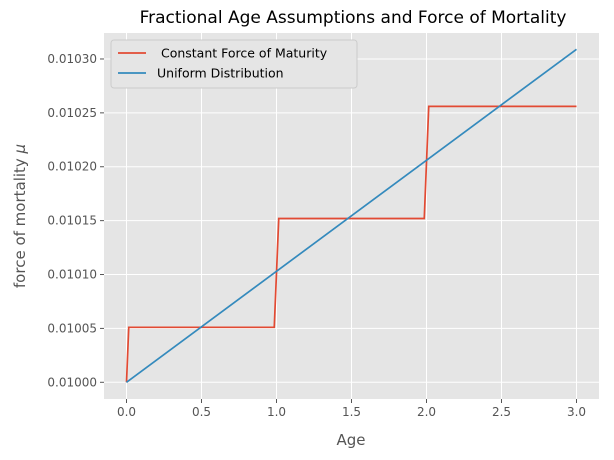 This screenshot has height=460, width=614. Describe the element at coordinates (72, 382) in the screenshot. I see `y-tick-label: 0.01000` at that location.